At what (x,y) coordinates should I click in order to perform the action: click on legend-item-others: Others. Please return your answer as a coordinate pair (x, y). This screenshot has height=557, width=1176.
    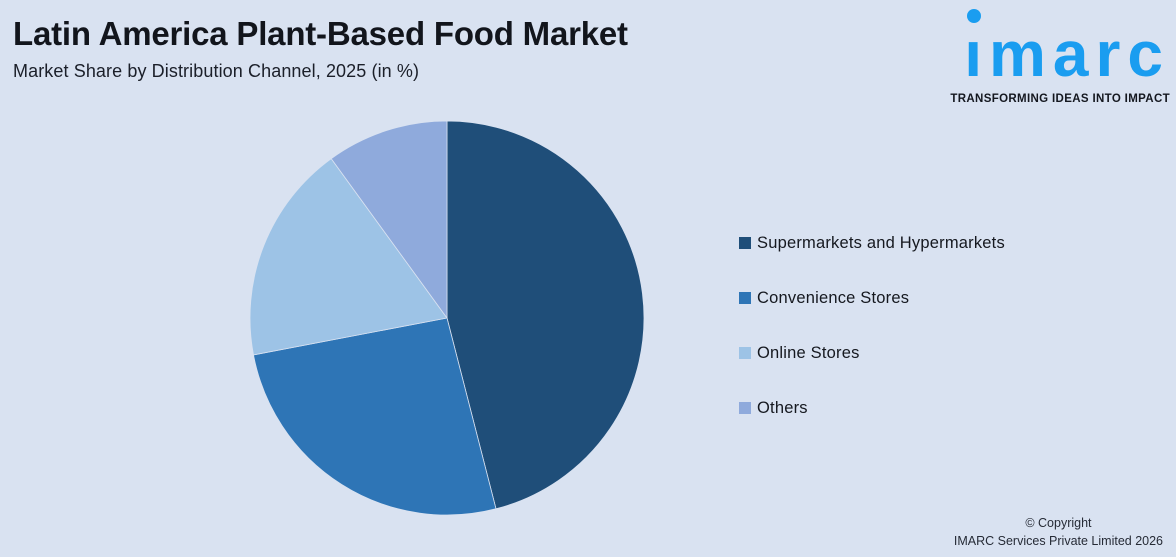
    Looking at the image, I should click on (872, 408).